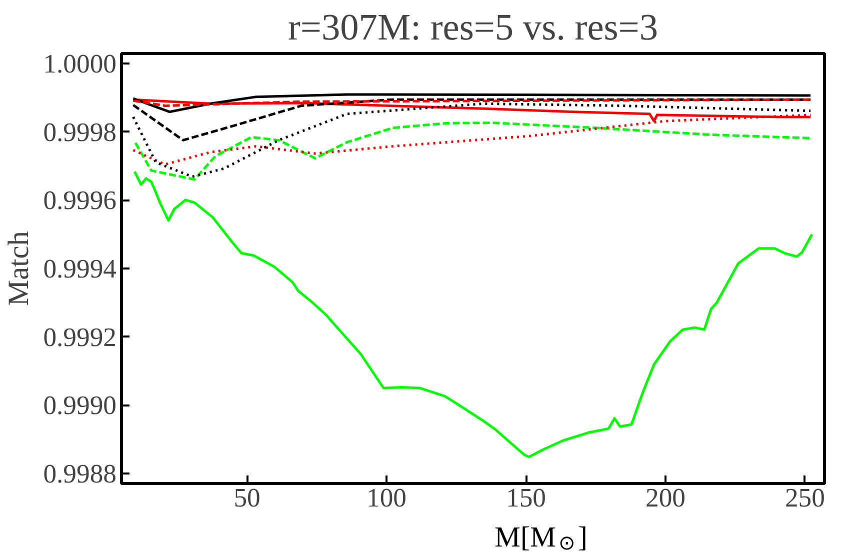 Image resolution: width=844 pixels, height=559 pixels. Describe the element at coordinates (665, 497) in the screenshot. I see `x-tick-label: 200` at that location.